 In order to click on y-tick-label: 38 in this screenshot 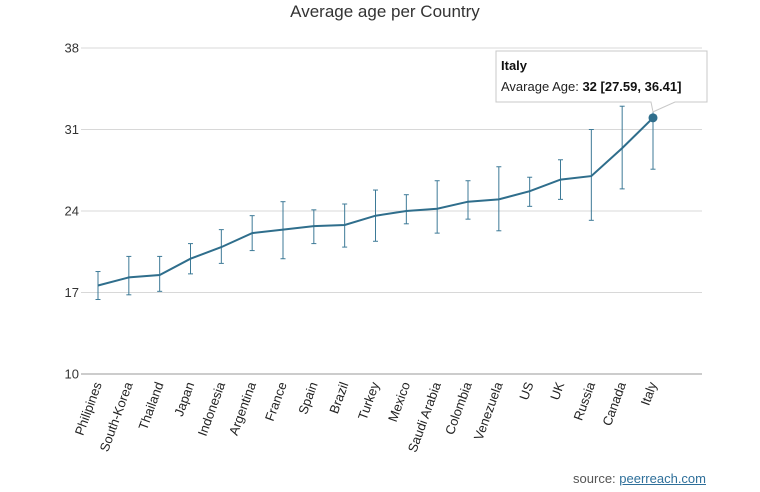, I will do `click(72, 48)`.